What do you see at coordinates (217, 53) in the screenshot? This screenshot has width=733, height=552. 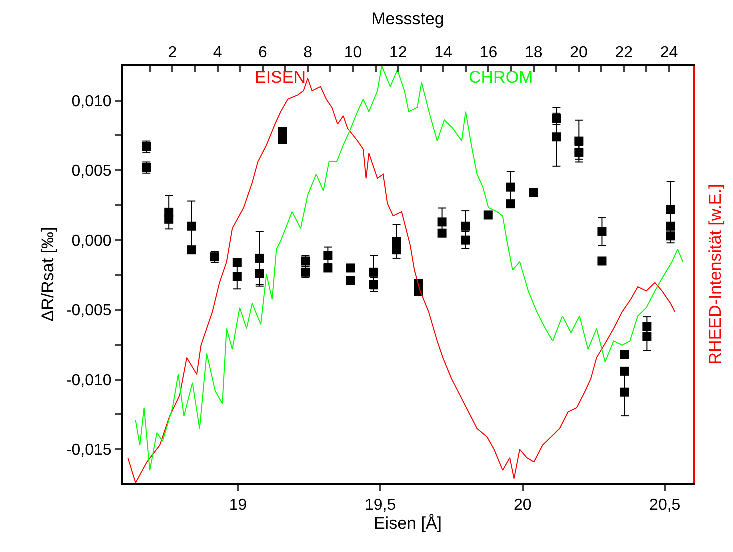 I see `x2-tick-label: 4` at bounding box center [217, 53].